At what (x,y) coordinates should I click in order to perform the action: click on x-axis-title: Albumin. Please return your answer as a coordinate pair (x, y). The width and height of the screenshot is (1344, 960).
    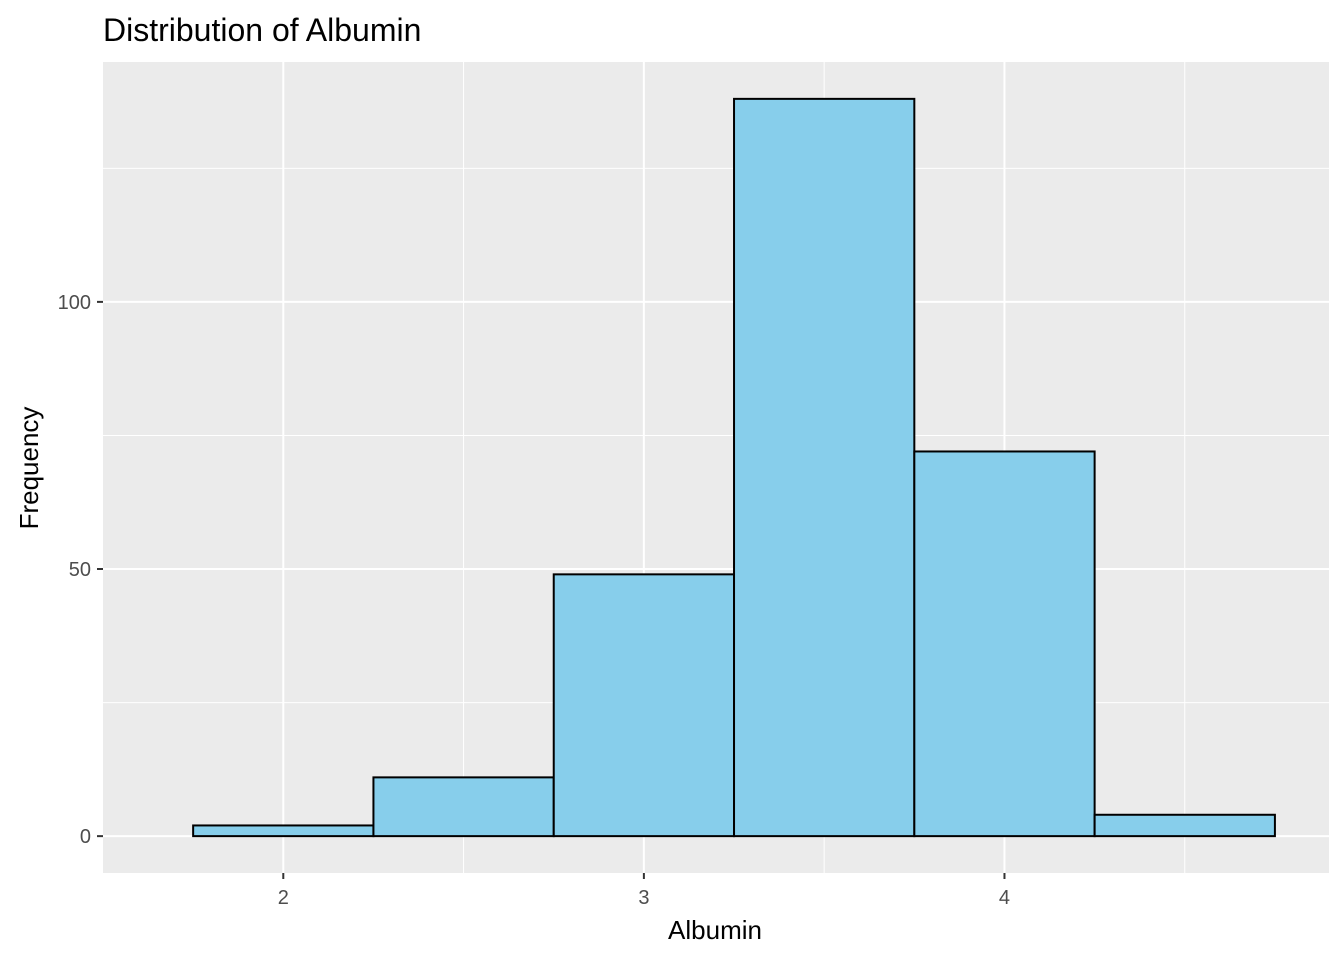
    Looking at the image, I should click on (715, 930).